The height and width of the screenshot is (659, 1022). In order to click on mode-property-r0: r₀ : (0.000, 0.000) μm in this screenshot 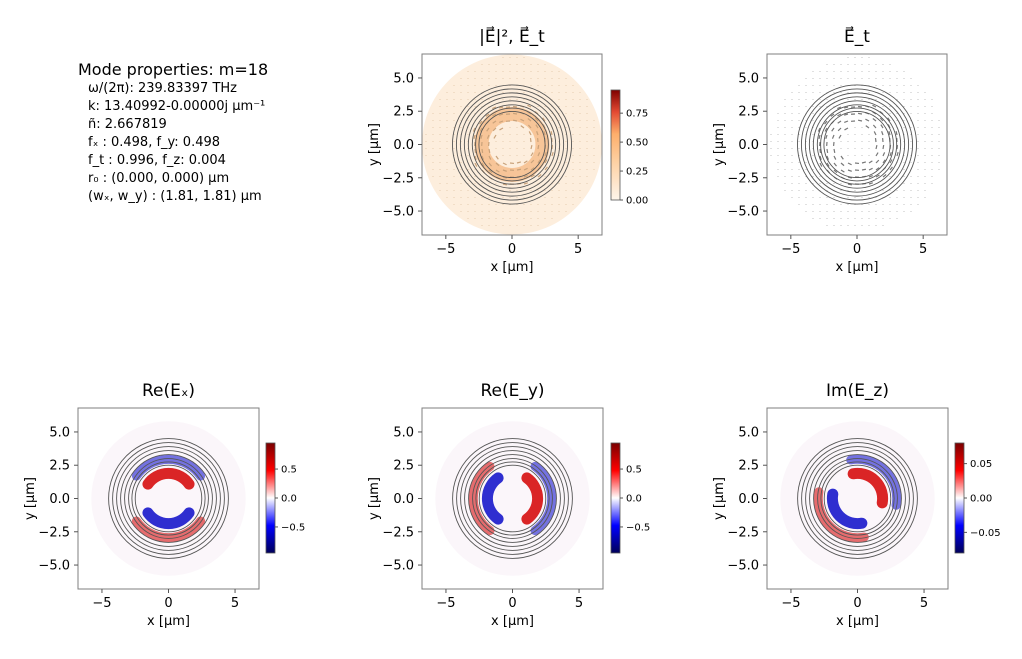, I will do `click(159, 178)`.